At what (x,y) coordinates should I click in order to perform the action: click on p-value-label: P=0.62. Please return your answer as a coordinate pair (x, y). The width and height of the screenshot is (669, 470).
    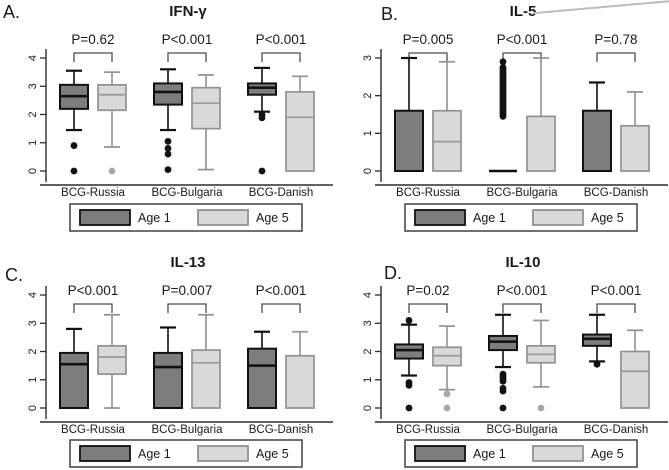
    Looking at the image, I should click on (92, 39).